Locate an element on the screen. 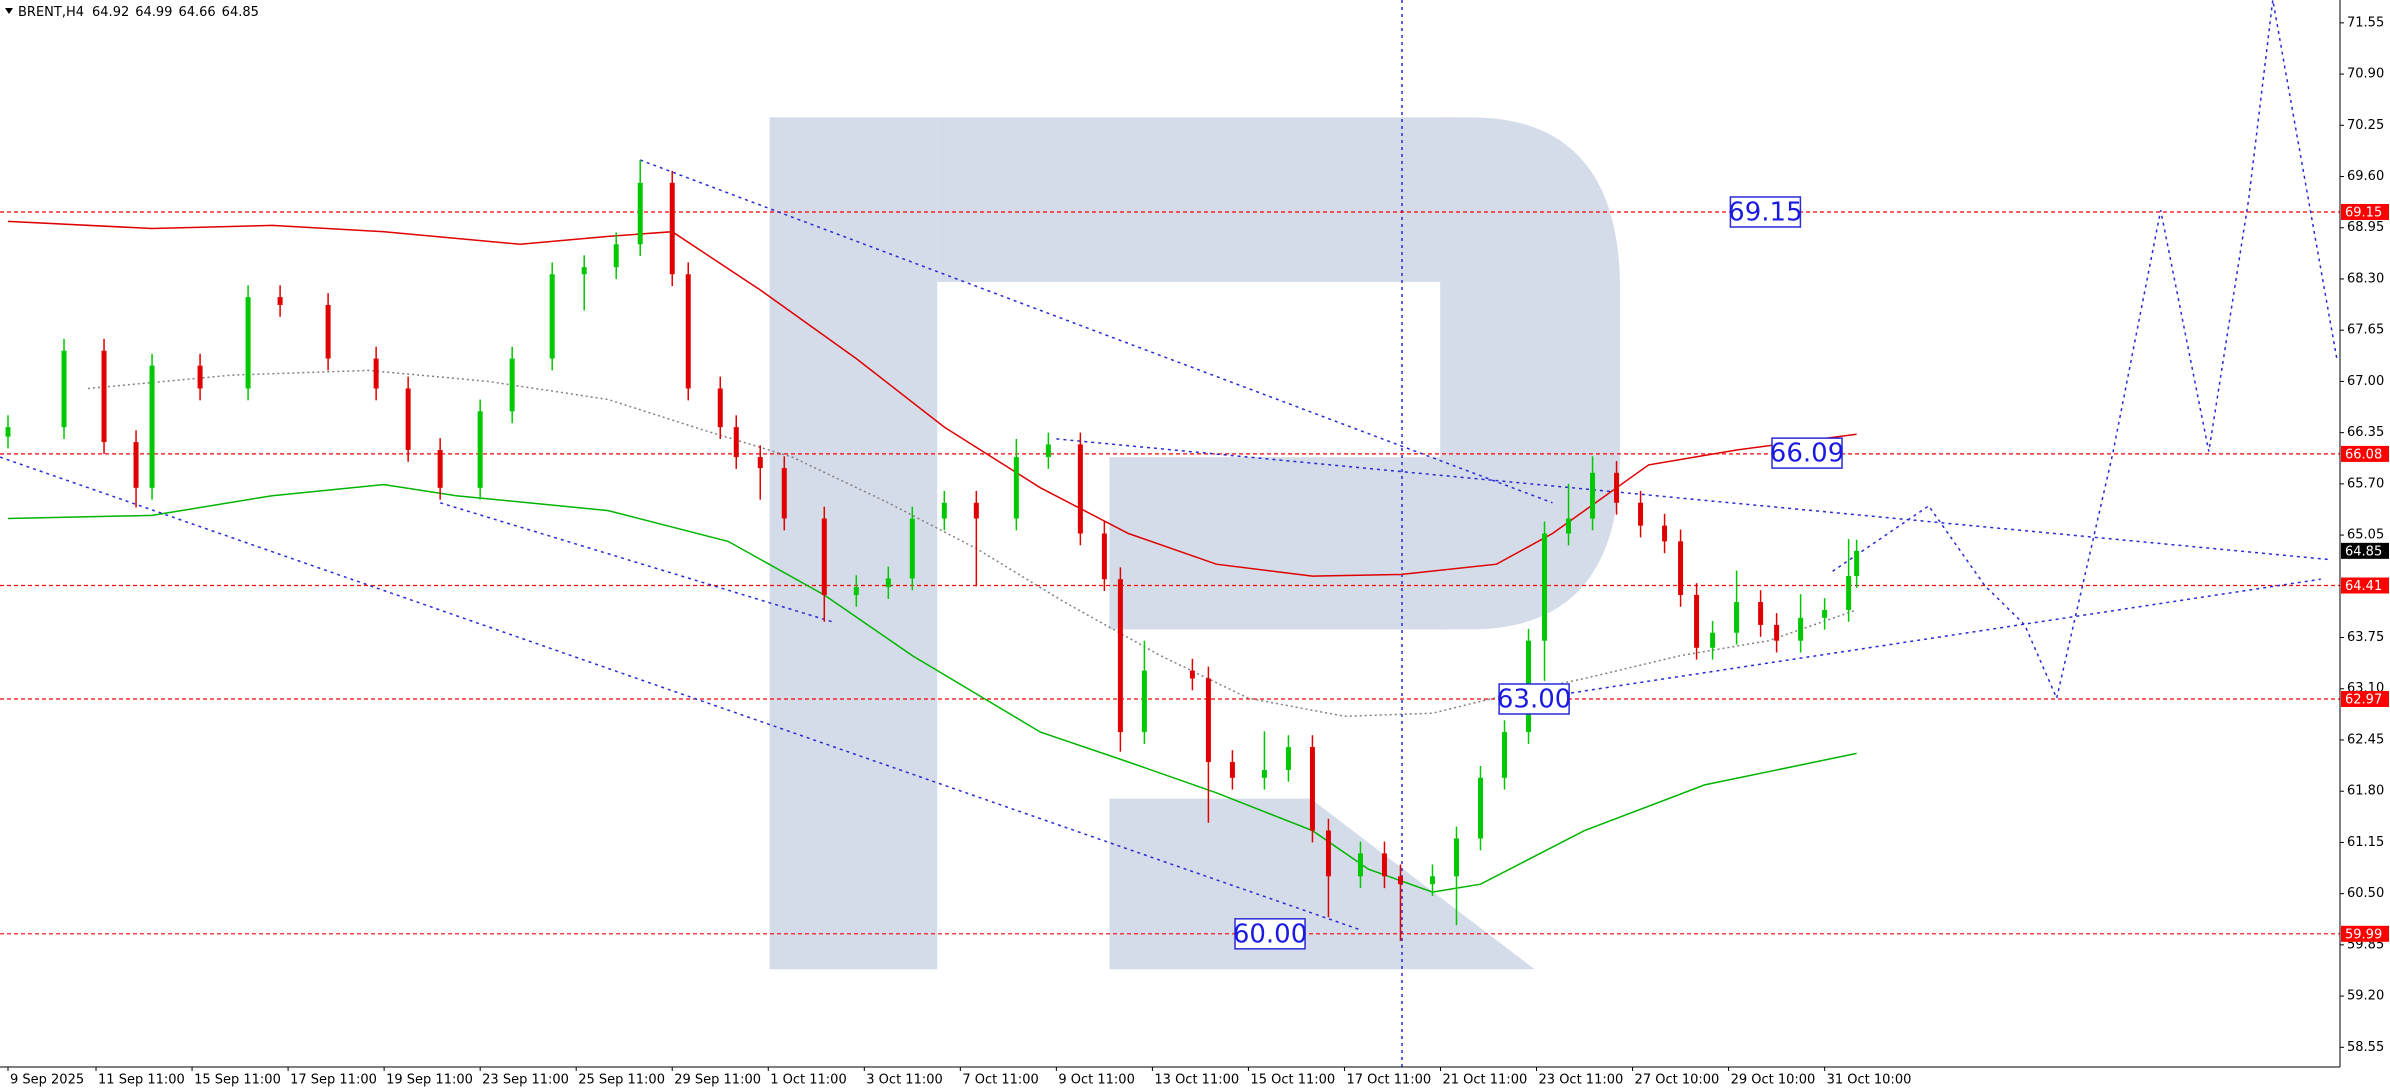  x-tick-label: 29 Oct 10:00 is located at coordinates (1773, 1080).